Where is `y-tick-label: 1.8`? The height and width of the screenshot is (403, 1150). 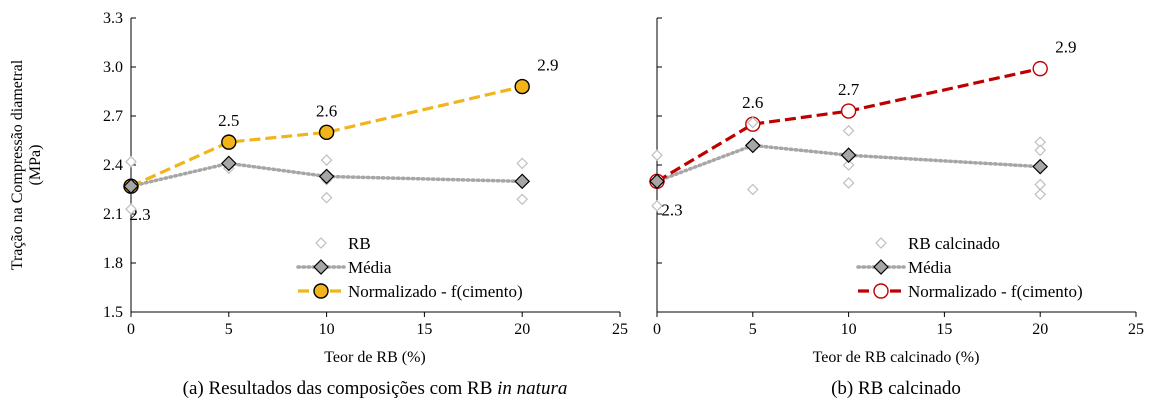 y-tick-label: 1.8 is located at coordinates (113, 263).